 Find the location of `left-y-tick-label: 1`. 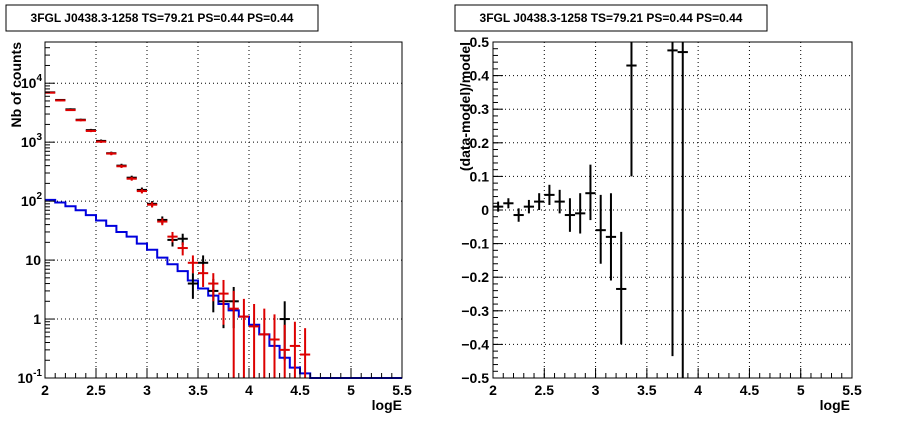

left-y-tick-label: 1 is located at coordinates (37, 319).